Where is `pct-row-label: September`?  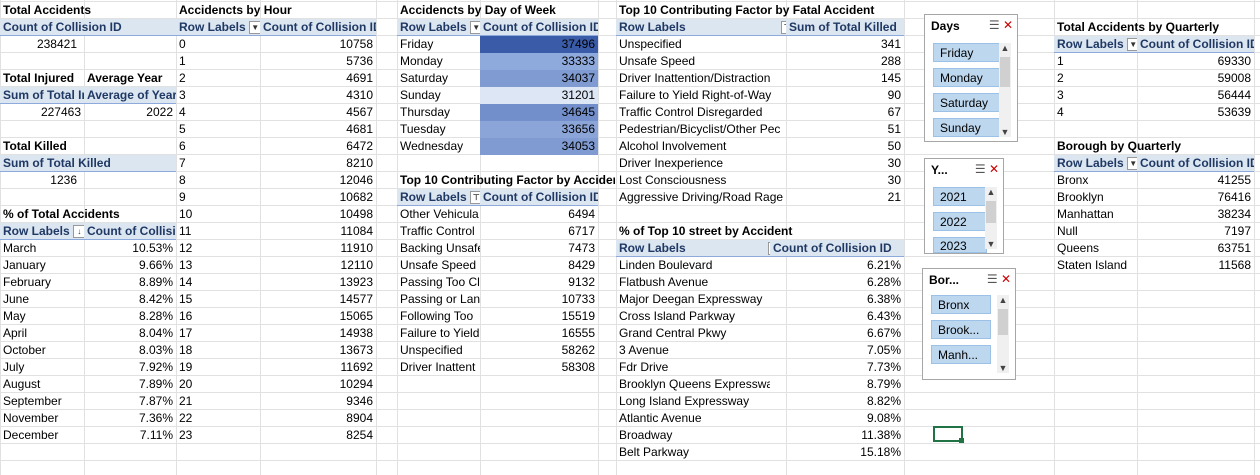 pct-row-label: September is located at coordinates (32, 401).